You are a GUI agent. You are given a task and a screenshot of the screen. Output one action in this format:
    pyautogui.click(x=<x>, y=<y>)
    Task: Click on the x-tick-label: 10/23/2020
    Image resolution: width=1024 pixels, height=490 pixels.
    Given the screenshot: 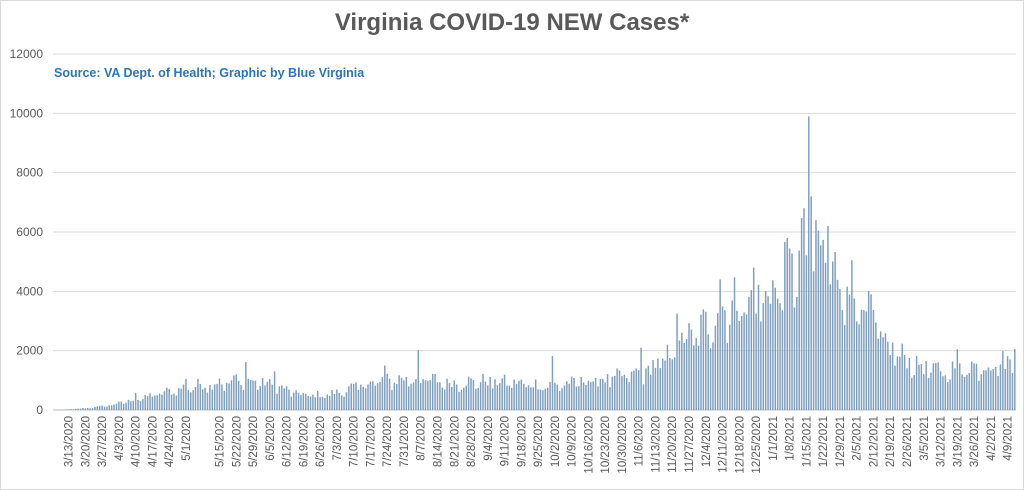 What is the action you would take?
    pyautogui.click(x=606, y=445)
    